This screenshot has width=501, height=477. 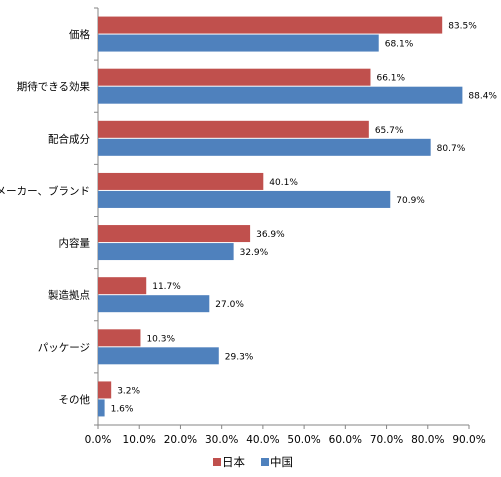 What do you see at coordinates (386, 440) in the screenshot?
I see `x-tick-label: 70.0%` at bounding box center [386, 440].